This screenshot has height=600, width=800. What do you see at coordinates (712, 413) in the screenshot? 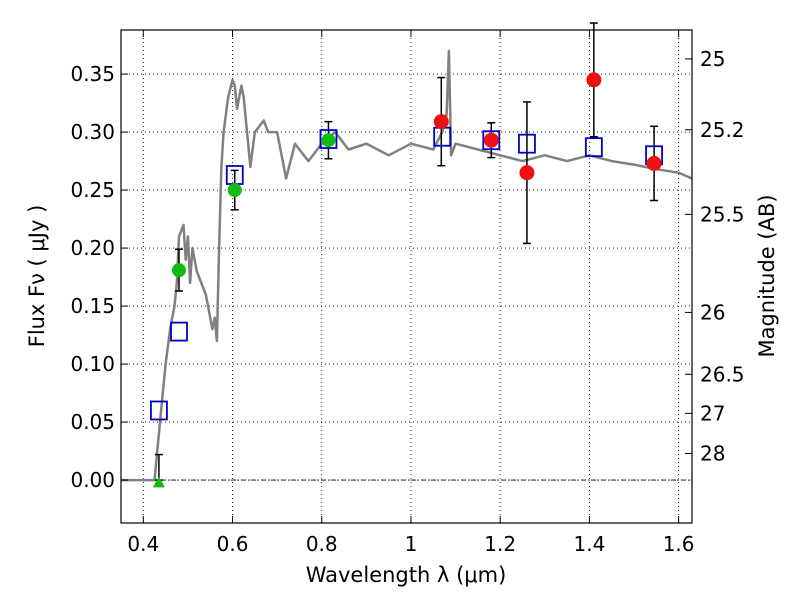
I see `mag-tick-label: 27` at bounding box center [712, 413].